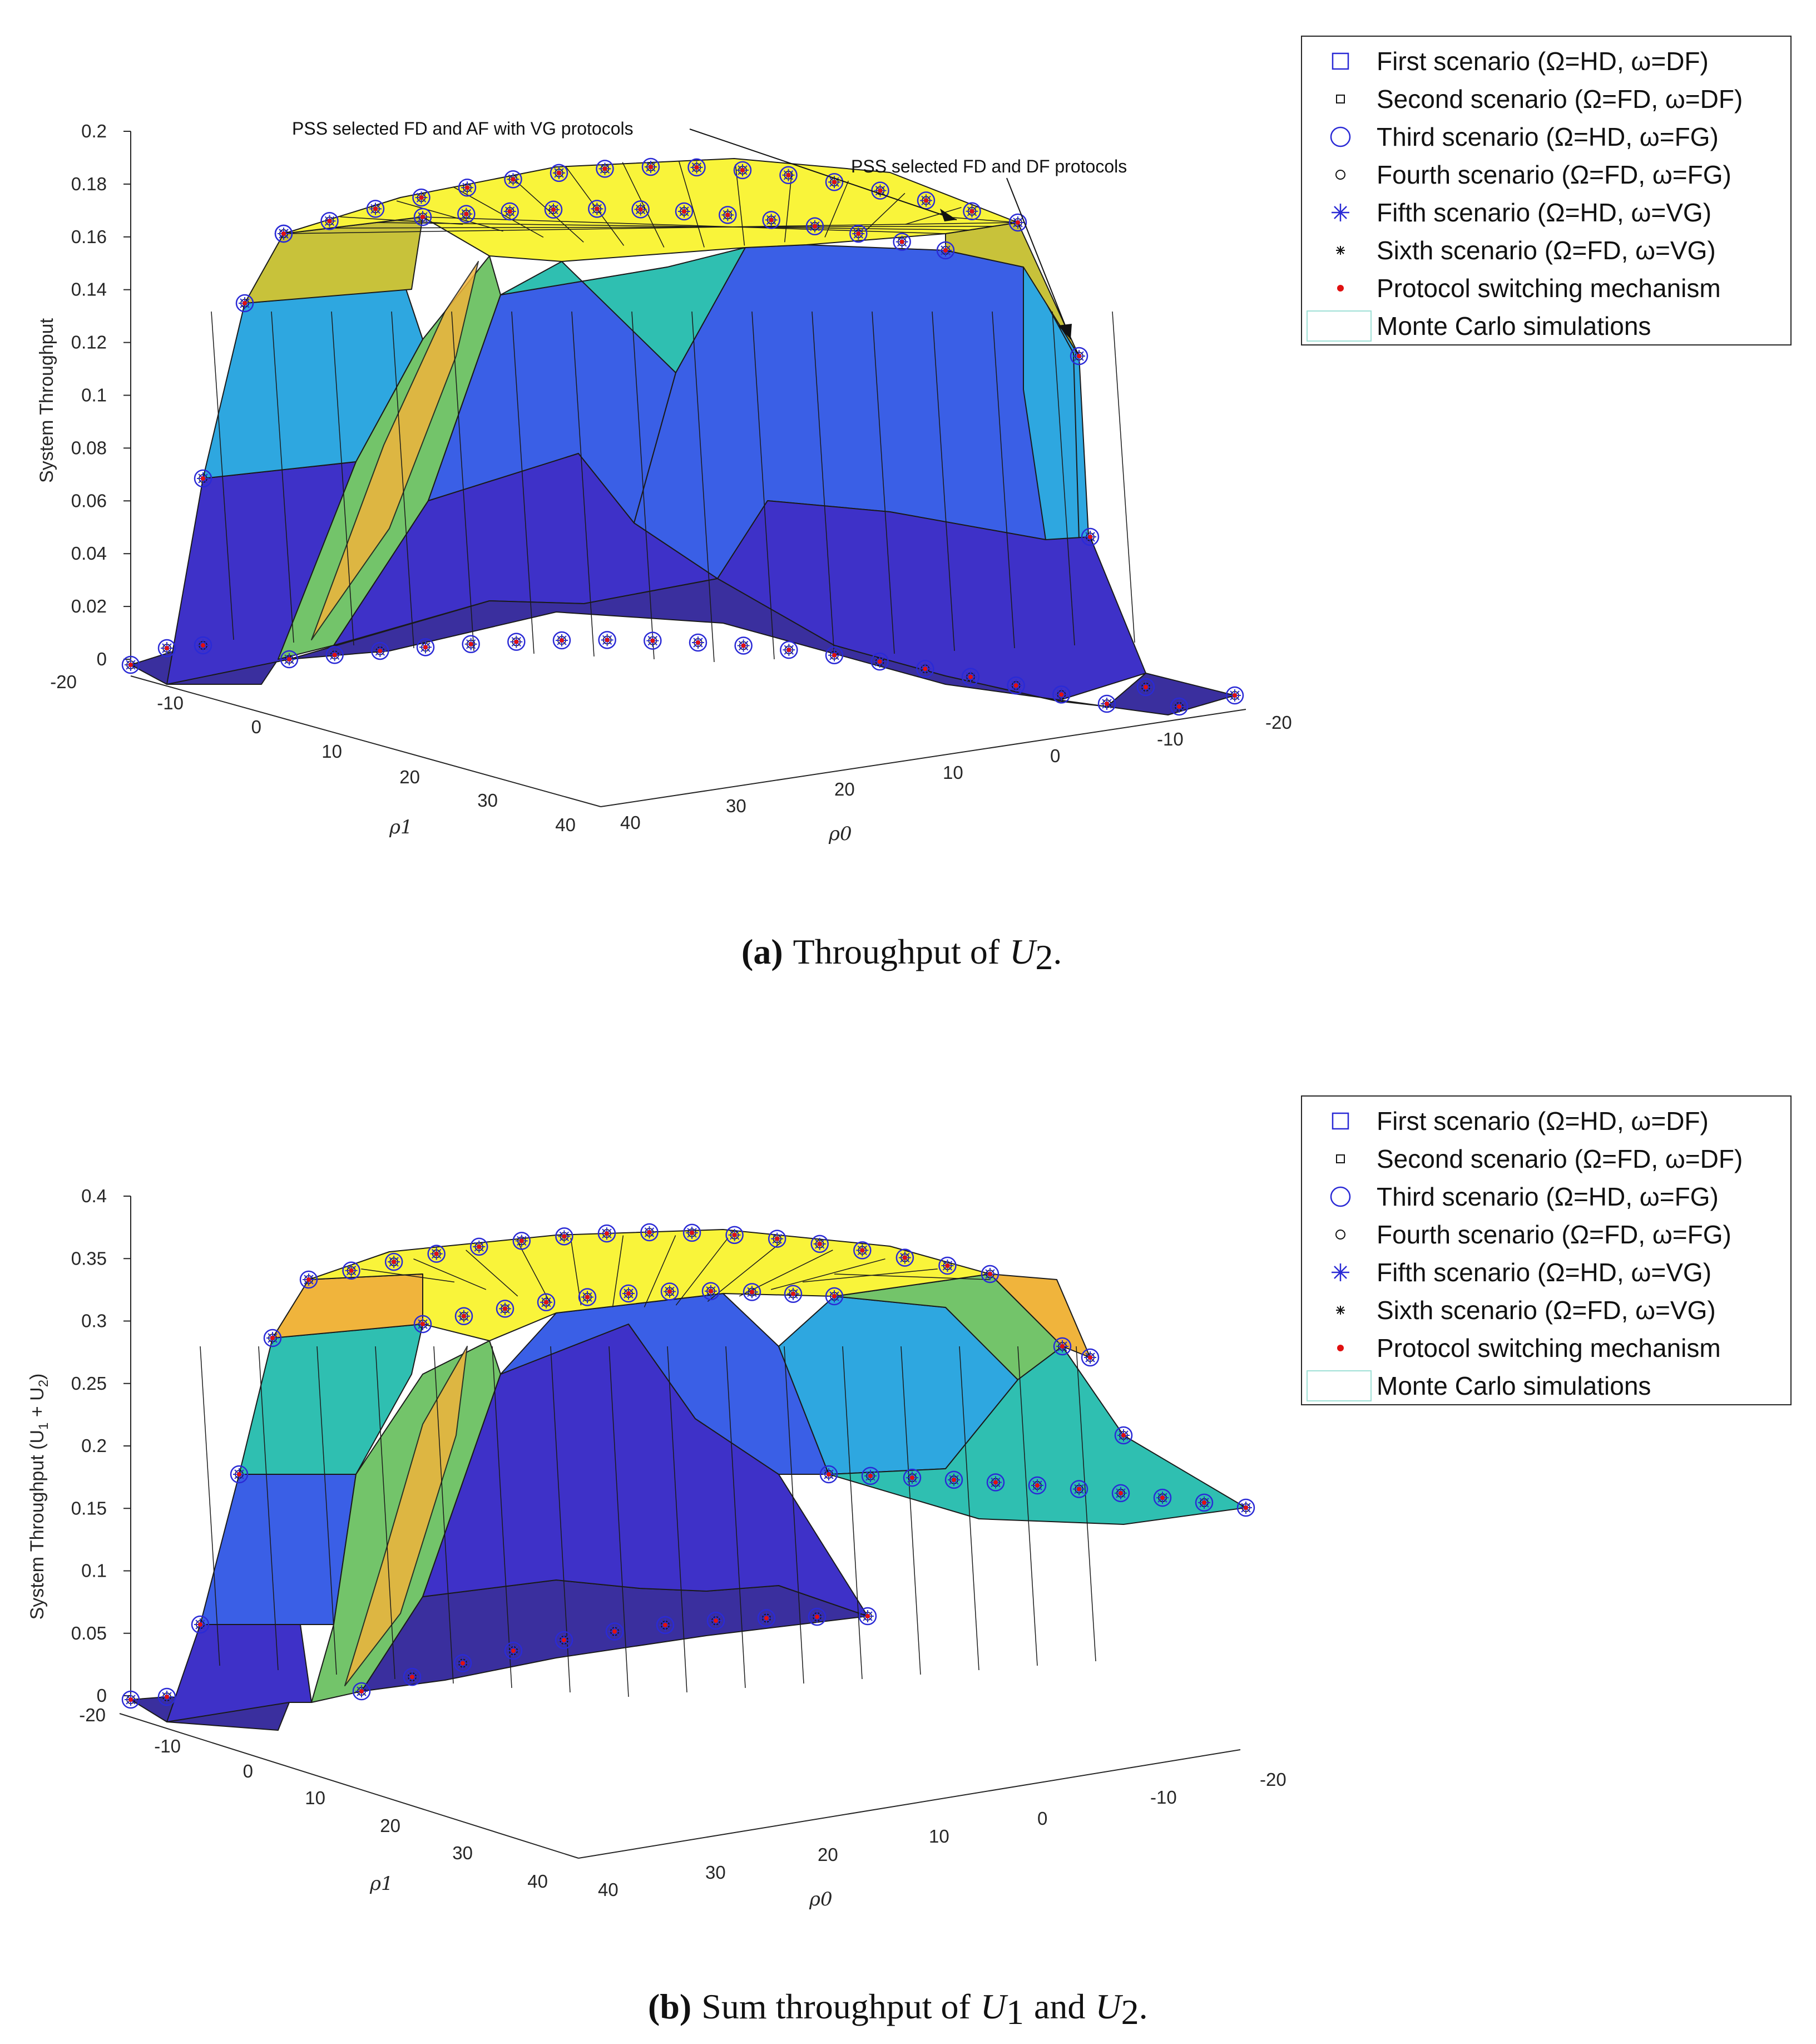 The image size is (1816, 2044). I want to click on surface-inner-ridge-orange, so click(406, 1516).